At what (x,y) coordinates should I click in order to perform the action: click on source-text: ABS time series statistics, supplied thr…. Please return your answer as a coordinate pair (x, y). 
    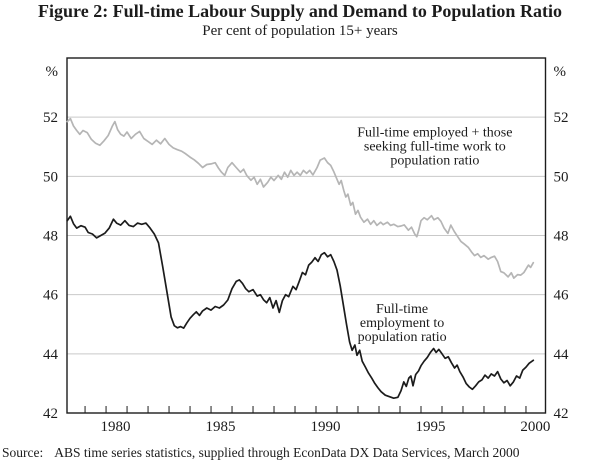
    Looking at the image, I should click on (287, 452).